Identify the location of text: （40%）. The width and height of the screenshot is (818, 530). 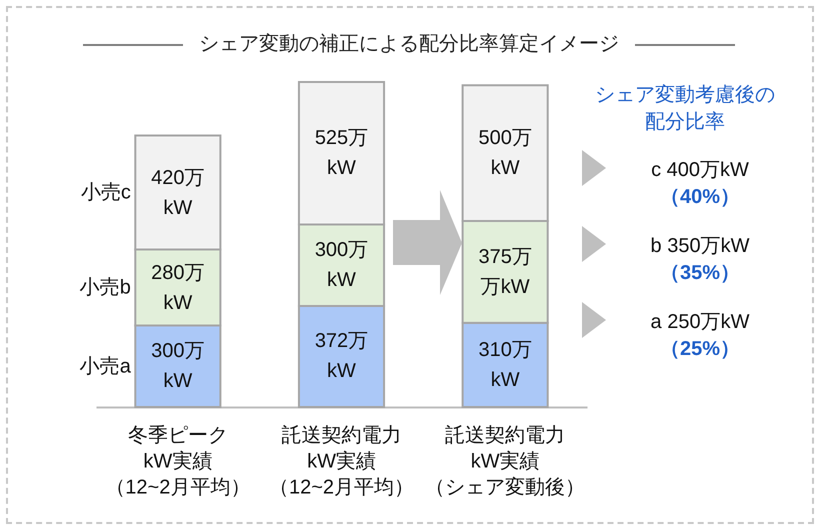
(700, 197).